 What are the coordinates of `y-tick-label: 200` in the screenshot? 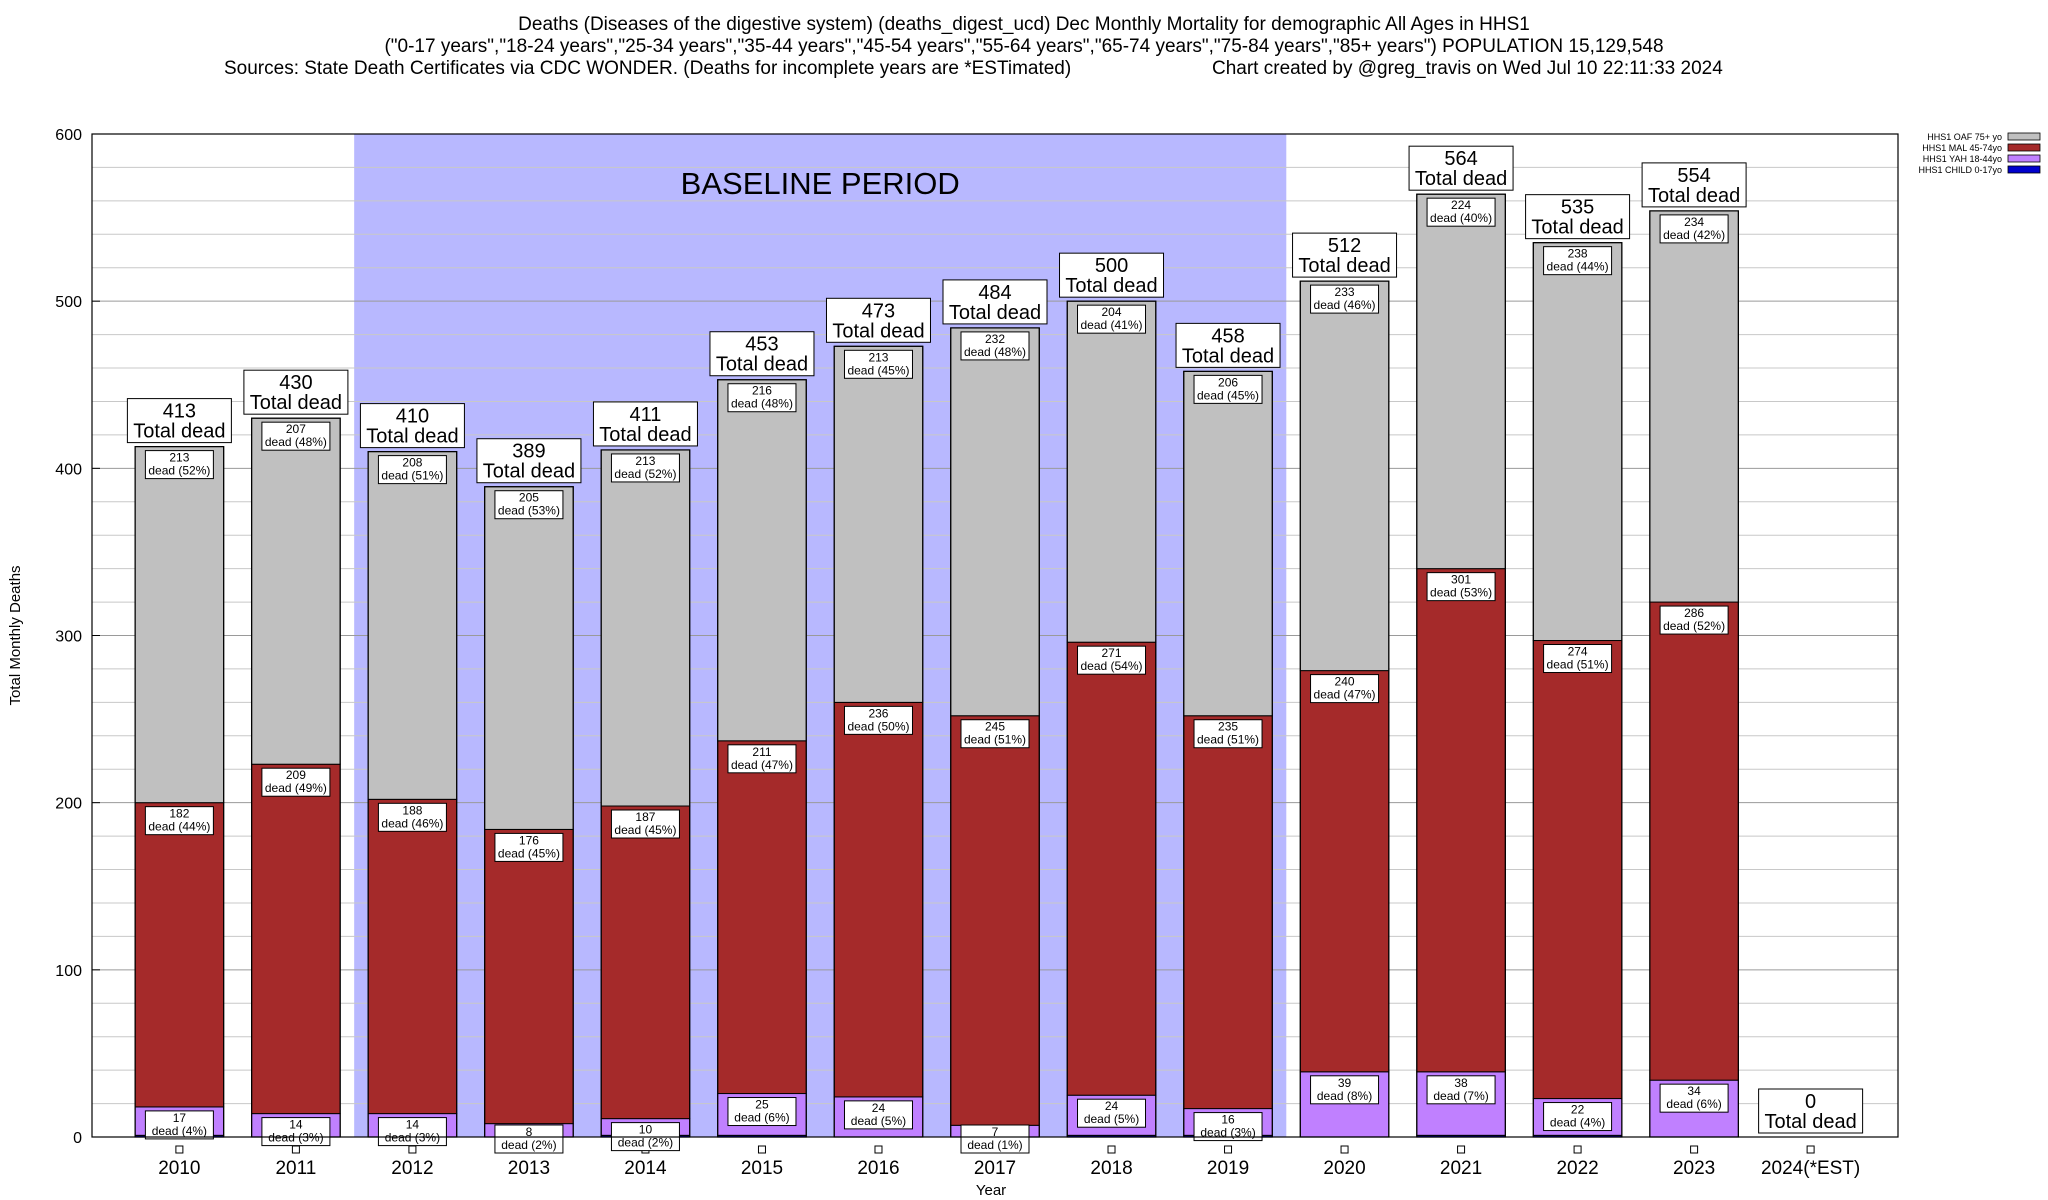 It's located at (68, 804).